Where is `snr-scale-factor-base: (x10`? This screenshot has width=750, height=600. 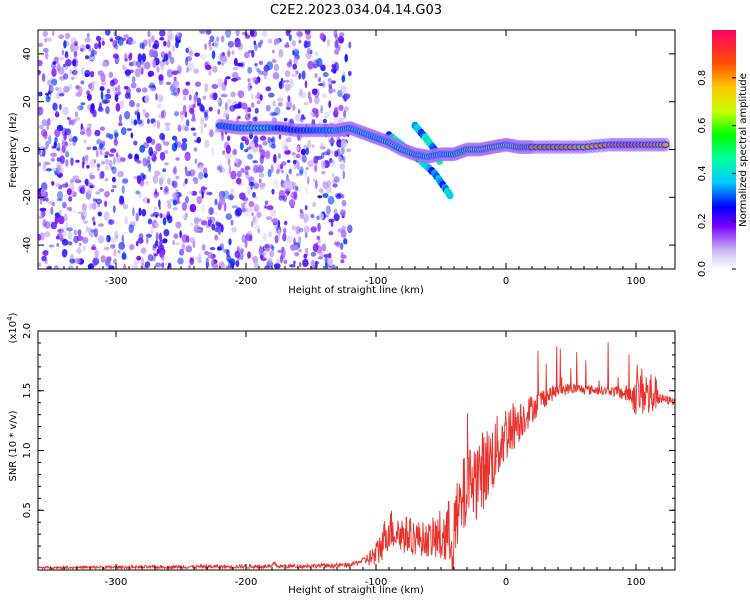
snr-scale-factor-base: (x10 is located at coordinates (13, 332).